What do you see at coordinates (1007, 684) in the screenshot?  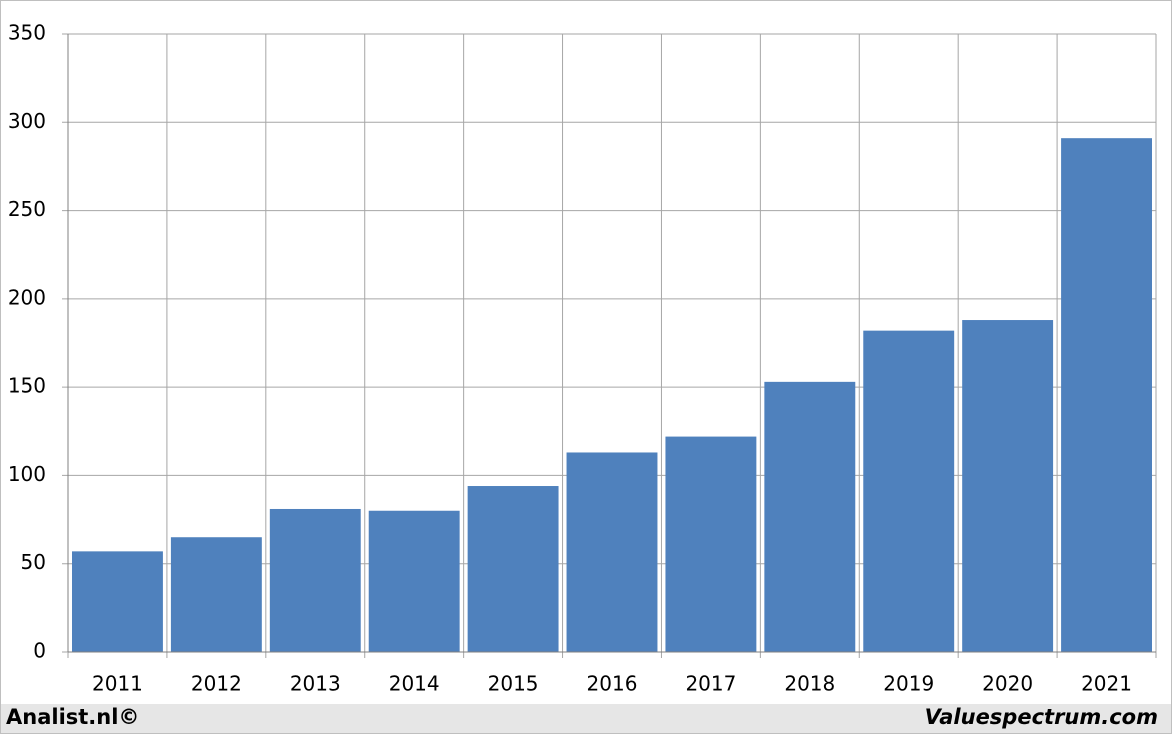 I see `x-tick-label: 2020` at bounding box center [1007, 684].